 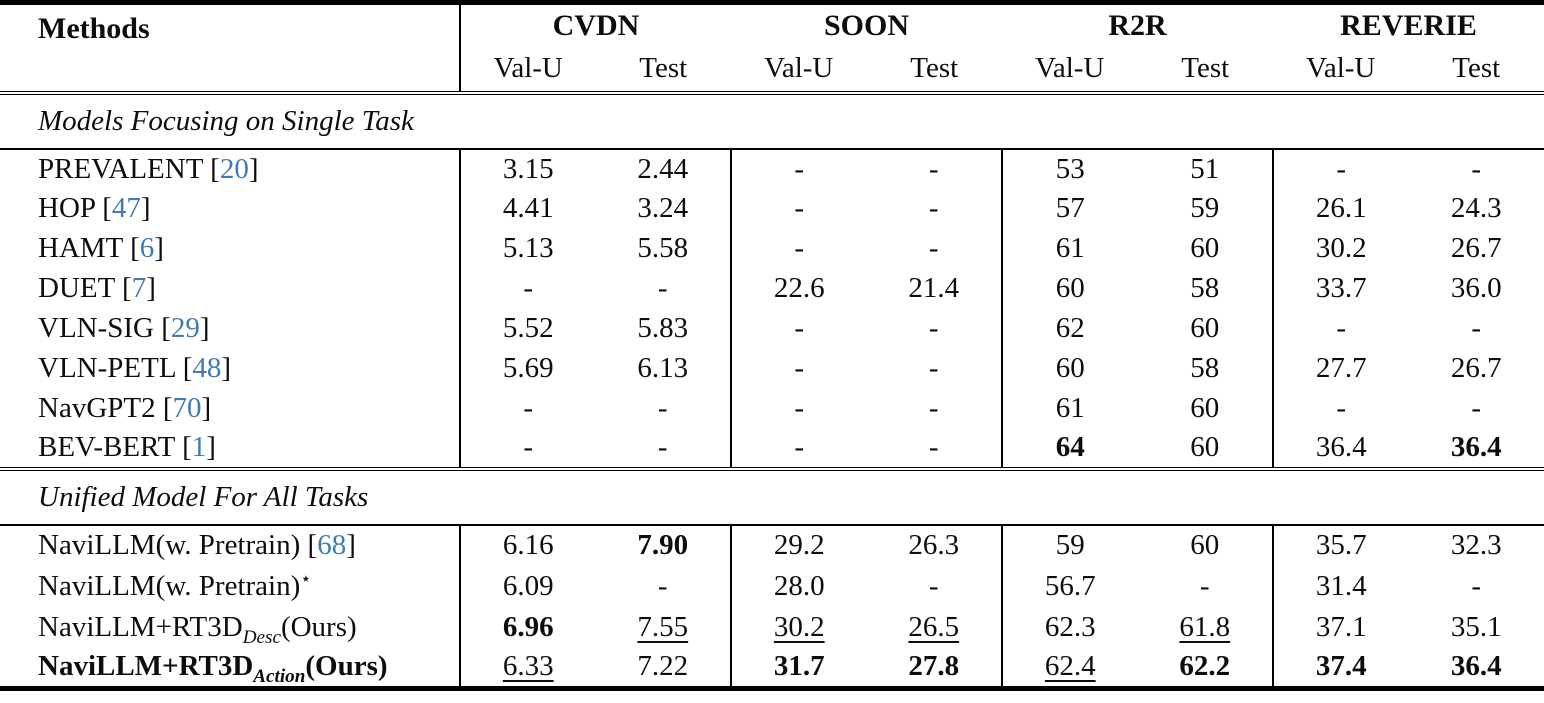 What do you see at coordinates (1341, 368) in the screenshot?
I see `metric-cell: 27.7` at bounding box center [1341, 368].